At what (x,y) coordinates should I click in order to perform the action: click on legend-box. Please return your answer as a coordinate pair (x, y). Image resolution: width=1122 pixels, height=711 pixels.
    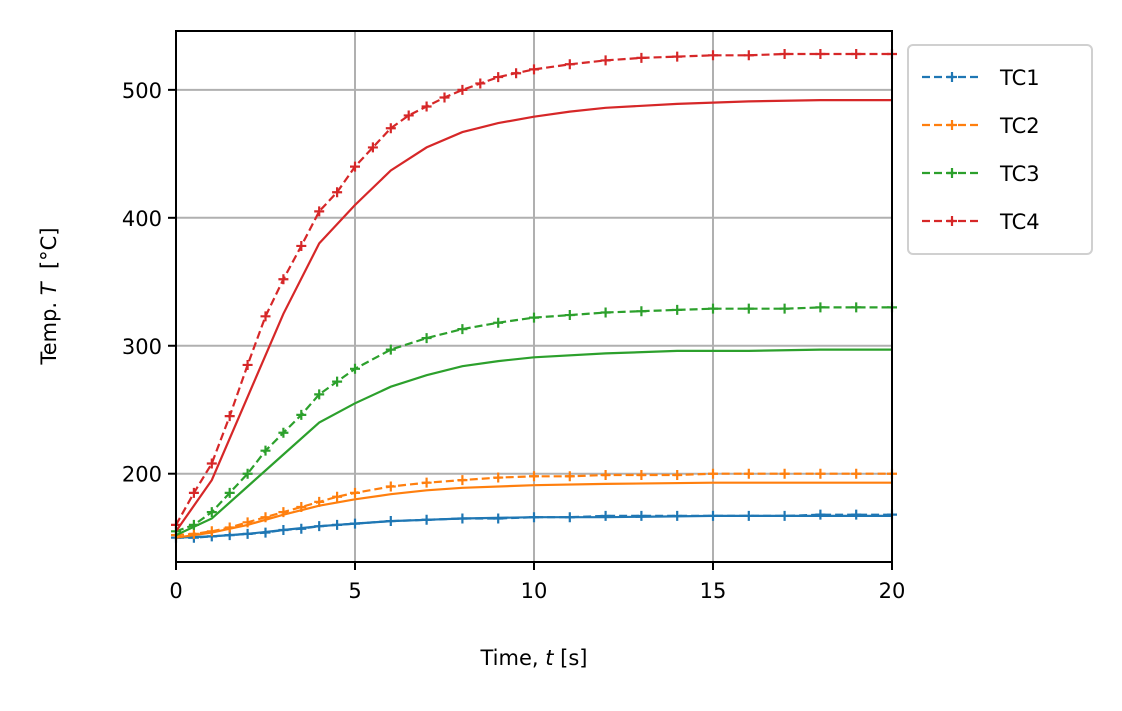
    Looking at the image, I should click on (1000, 149).